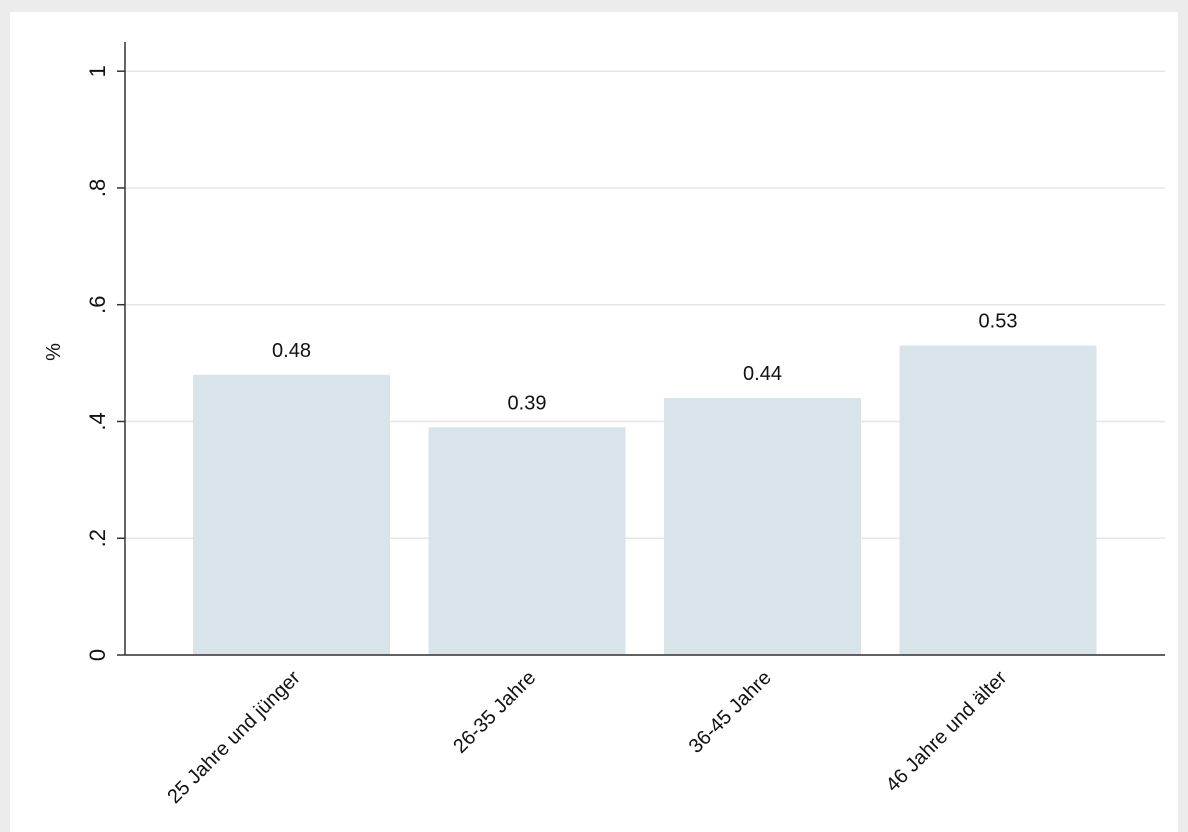 Image resolution: width=1188 pixels, height=832 pixels. What do you see at coordinates (527, 403) in the screenshot?
I see `value-label: 0.39` at bounding box center [527, 403].